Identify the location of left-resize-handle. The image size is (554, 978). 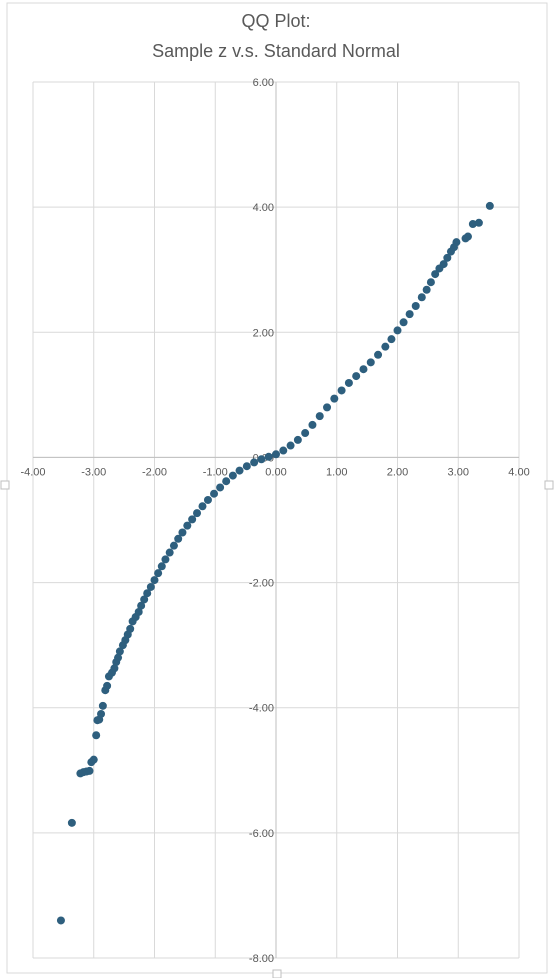
(5, 485).